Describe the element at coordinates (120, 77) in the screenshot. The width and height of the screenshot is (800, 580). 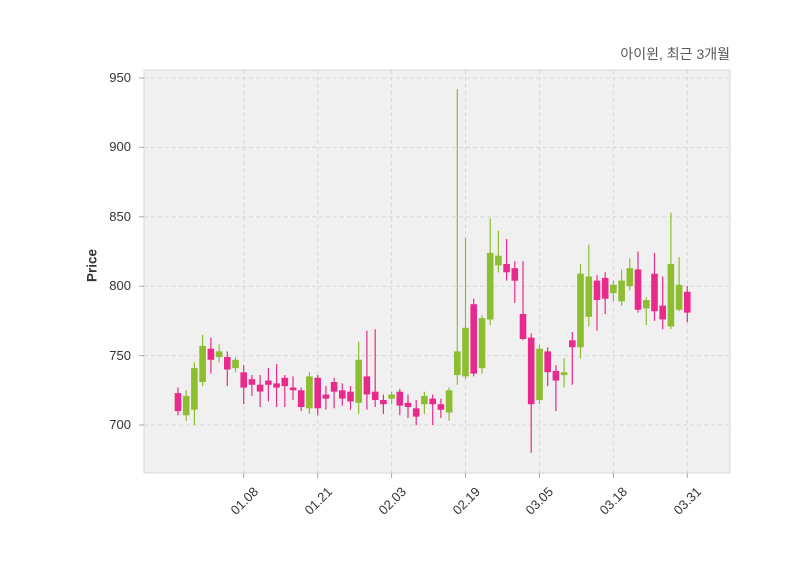
I see `y-tick-label: 950` at that location.